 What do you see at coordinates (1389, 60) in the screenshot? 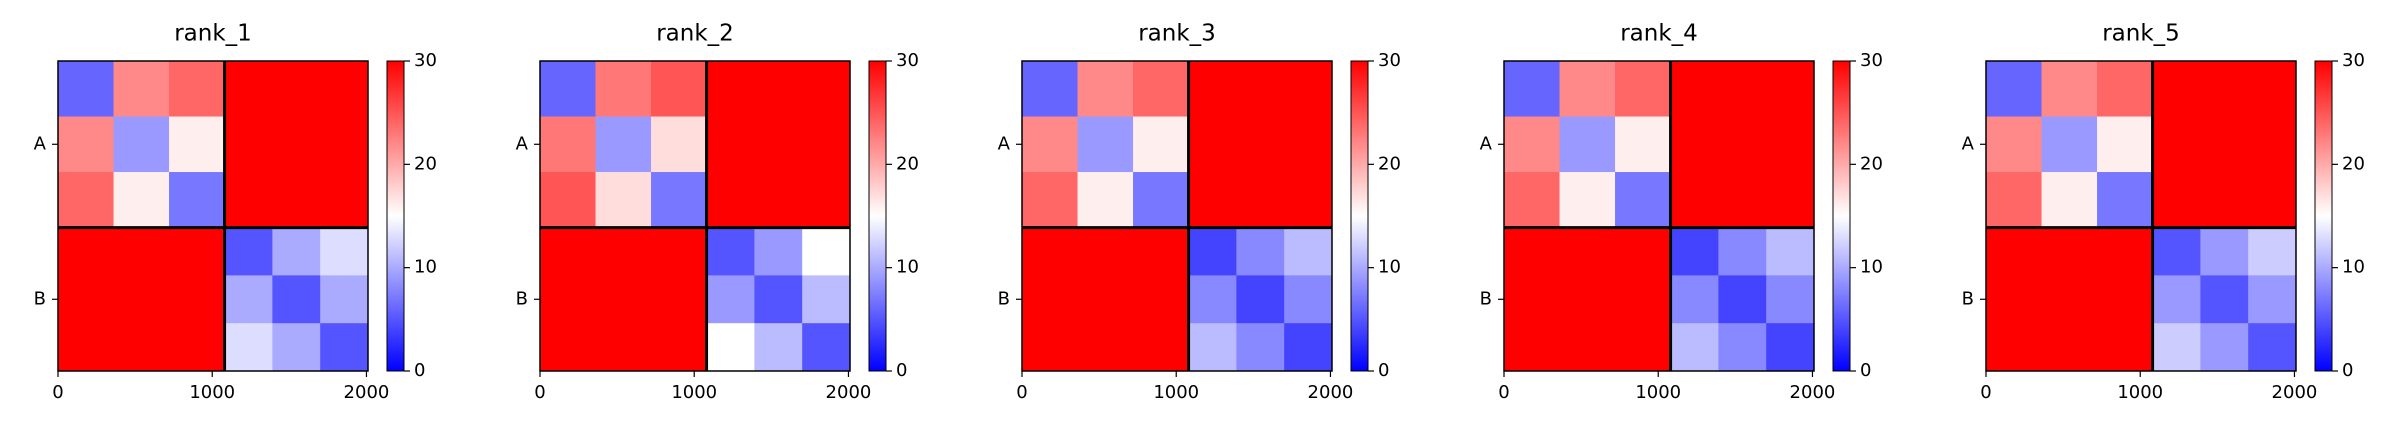
I see `colorbar-tick-label: 30` at bounding box center [1389, 60].